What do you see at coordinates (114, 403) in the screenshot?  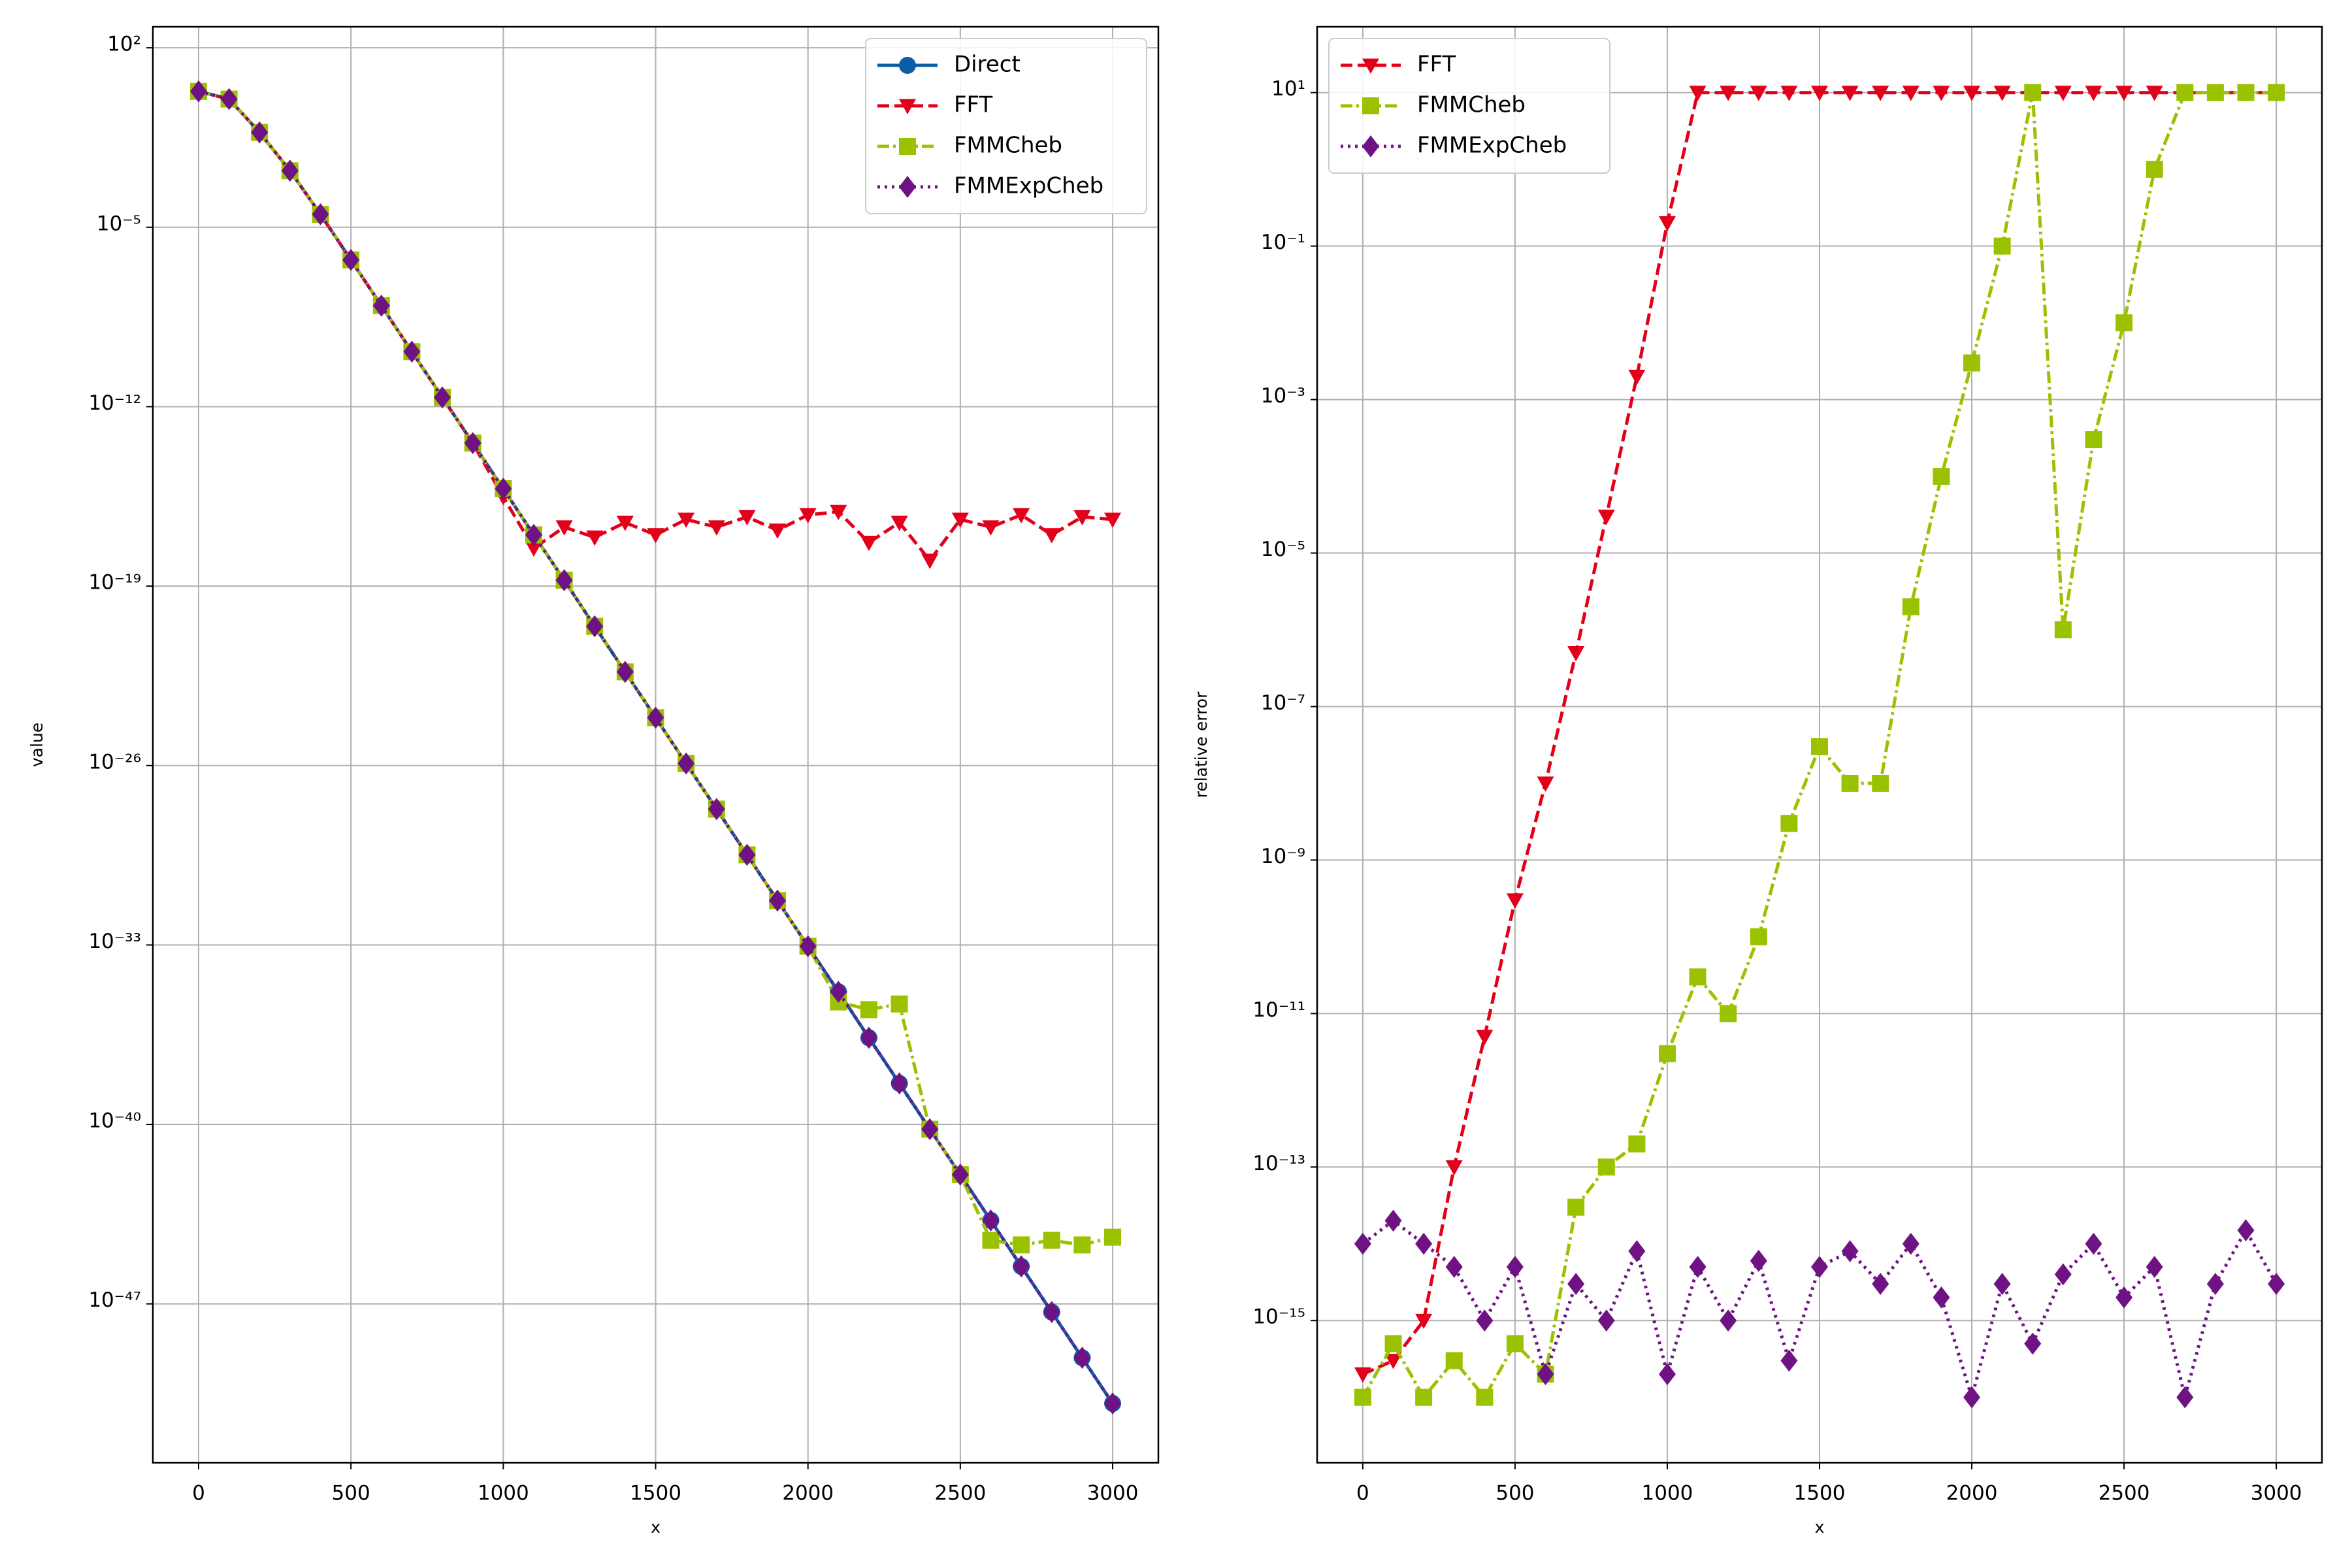 I see `y-tick-label: 10⁻¹²` at bounding box center [114, 403].